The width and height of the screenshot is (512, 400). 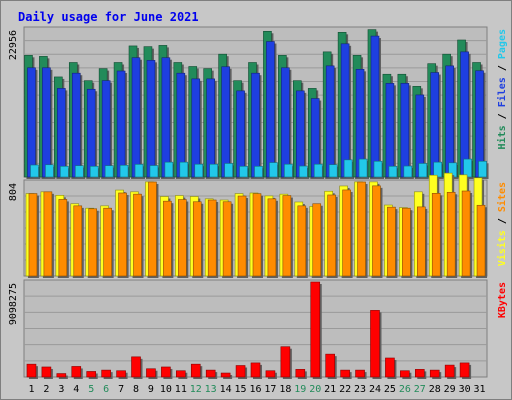 What do you see at coordinates (450, 389) in the screenshot?
I see `day-label: 29` at bounding box center [450, 389].